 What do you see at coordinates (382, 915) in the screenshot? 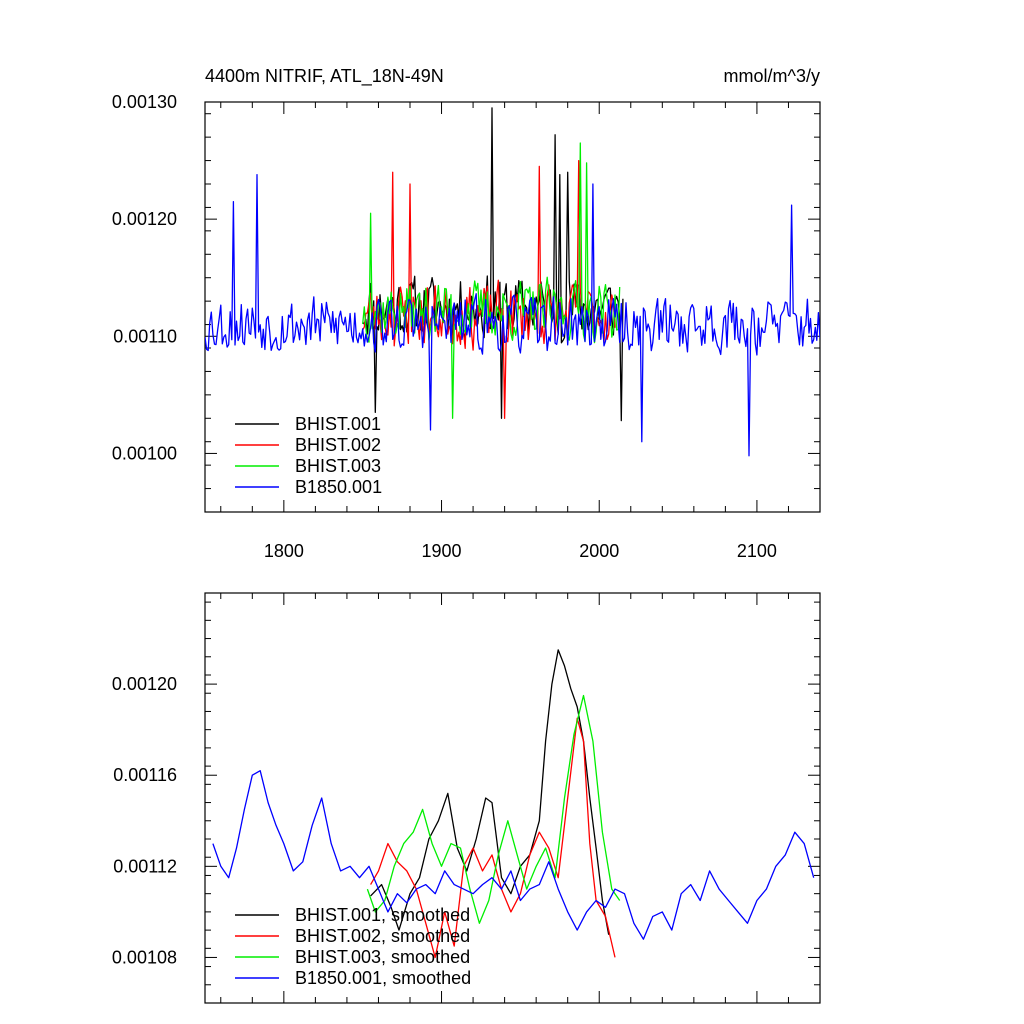
I see `legend-label: BHIST.001, smoothed` at bounding box center [382, 915].